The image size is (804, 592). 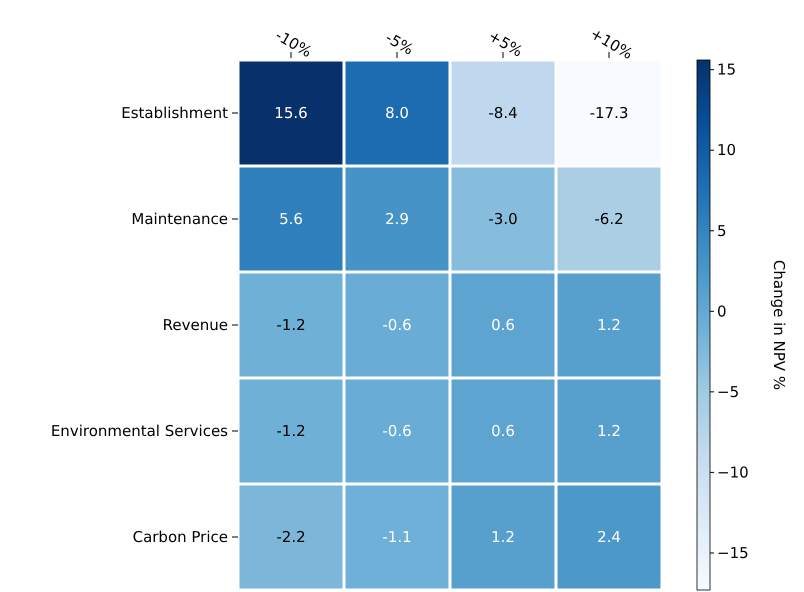 I want to click on y-tick-label: Carbon Price, so click(x=180, y=537).